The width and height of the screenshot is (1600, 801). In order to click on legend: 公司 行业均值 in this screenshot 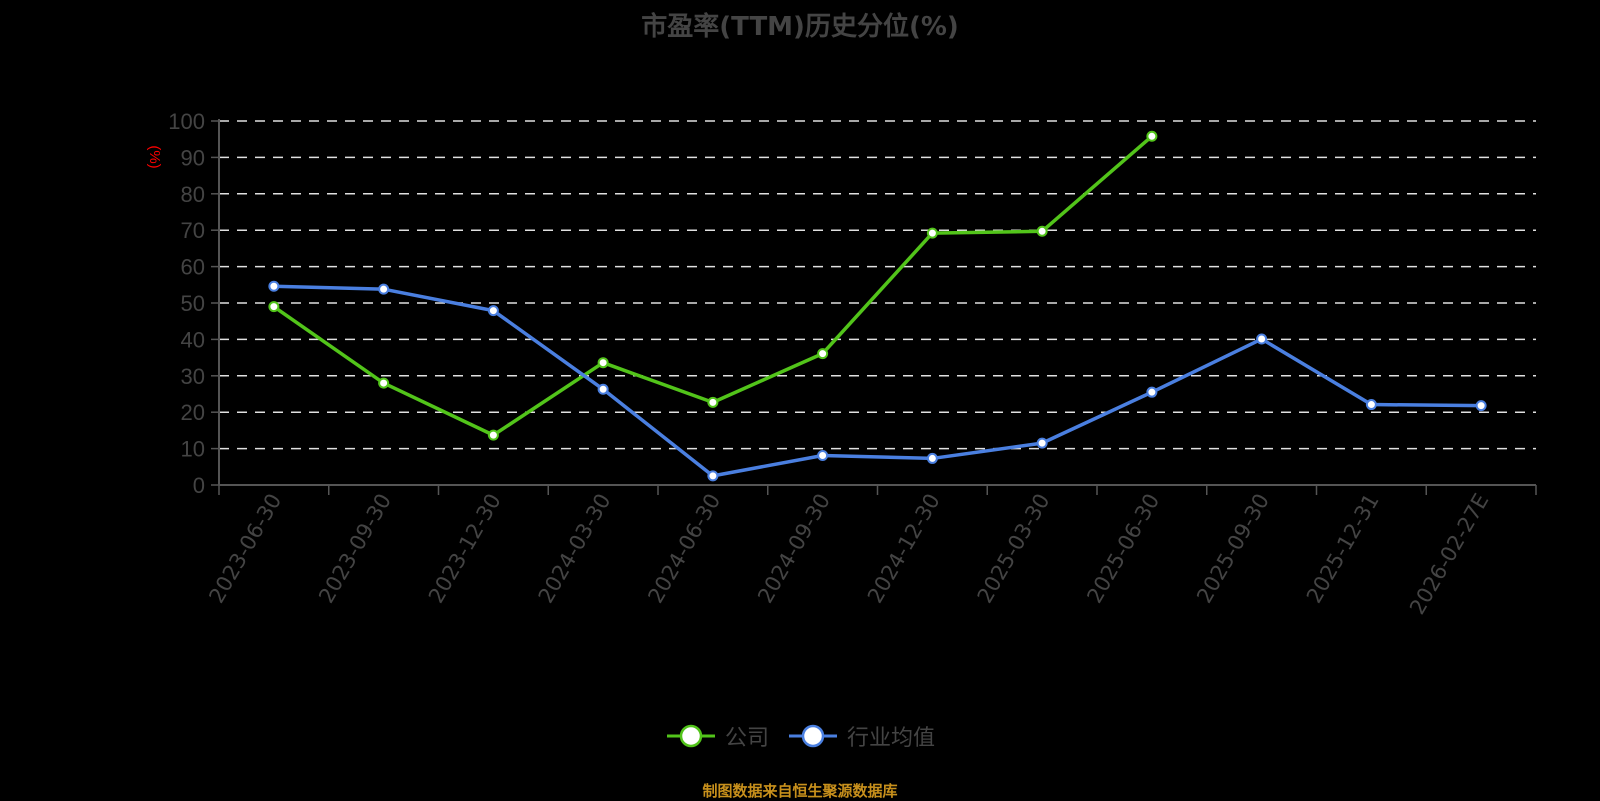, I will do `click(800, 736)`.